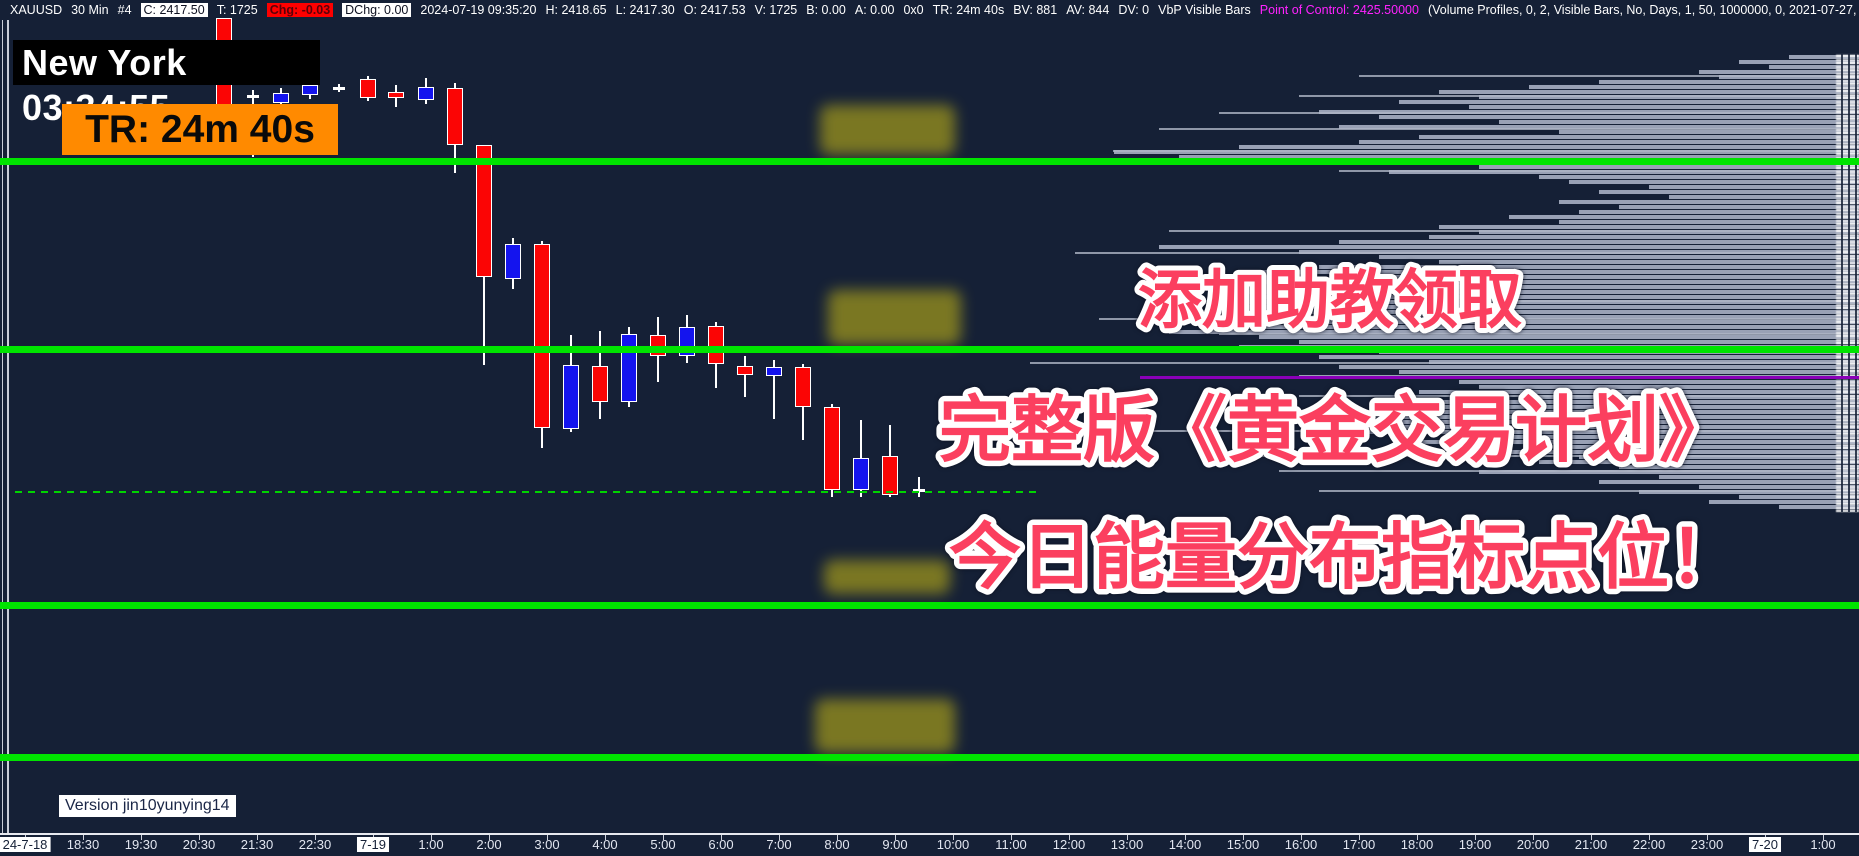  What do you see at coordinates (1088, 10) in the screenshot?
I see `info-segment: AV: 844` at bounding box center [1088, 10].